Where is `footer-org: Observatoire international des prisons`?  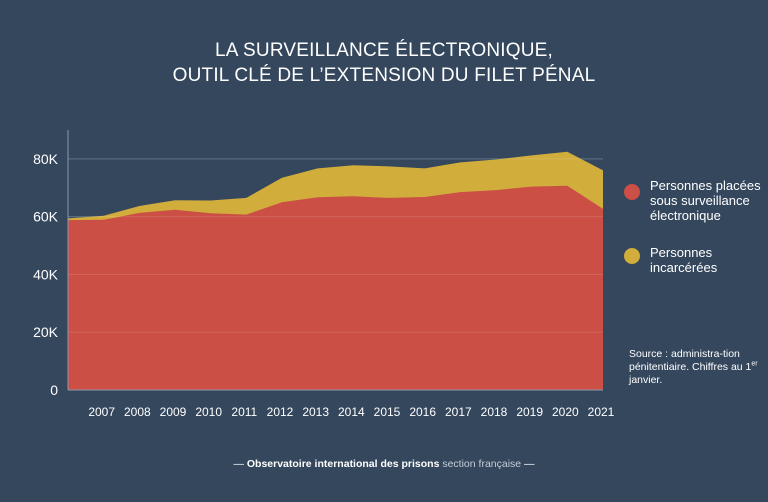 footer-org: Observatoire international des prisons is located at coordinates (343, 464).